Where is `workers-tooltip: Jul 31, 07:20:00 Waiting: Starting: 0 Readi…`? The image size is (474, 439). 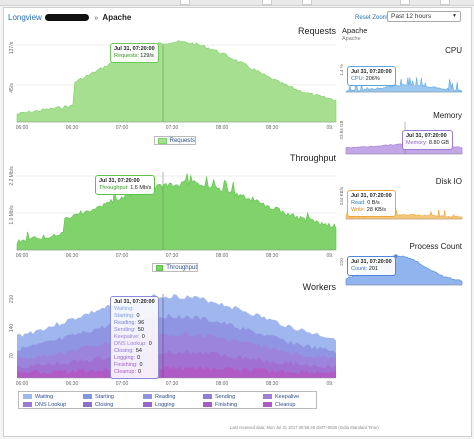
workers-tooltip: Jul 31, 07:20:00 Waiting: Starting: 0 Readi… is located at coordinates (134, 337).